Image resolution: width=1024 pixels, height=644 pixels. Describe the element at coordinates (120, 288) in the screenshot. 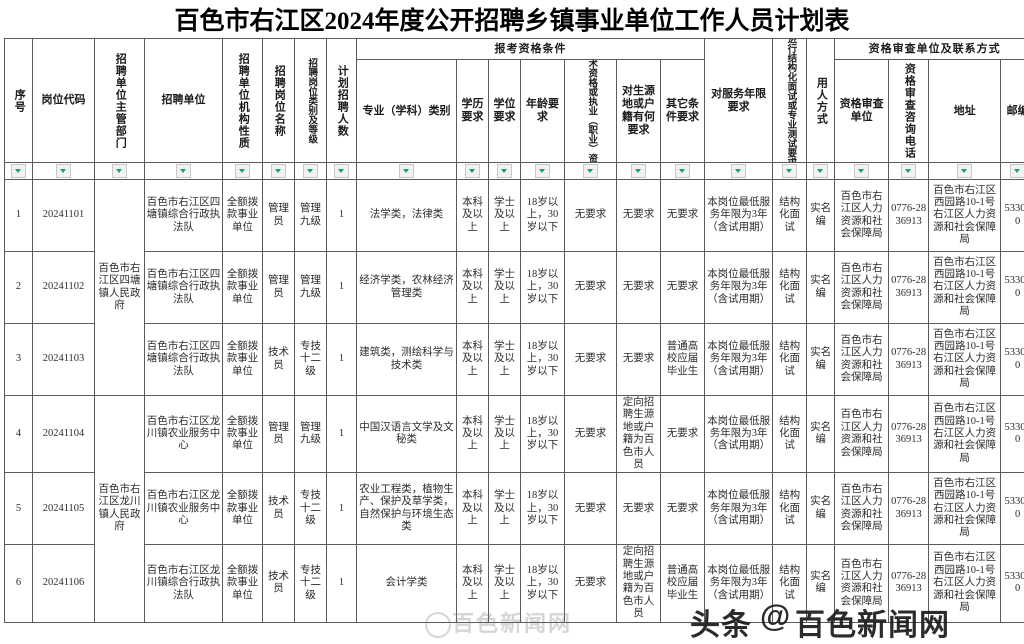

I see `cell-supervising-dept: 百色市右江区四塘镇人民政府` at that location.